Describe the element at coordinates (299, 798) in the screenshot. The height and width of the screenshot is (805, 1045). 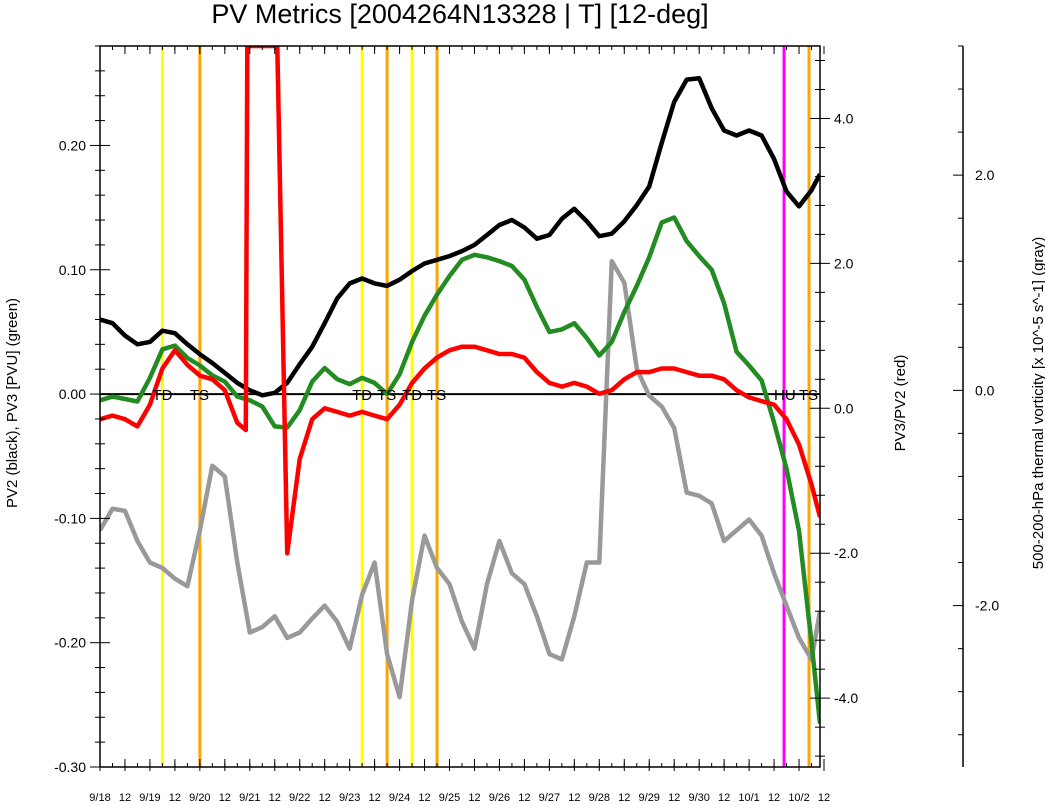
I see `x-tick-label: 9/22` at that location.